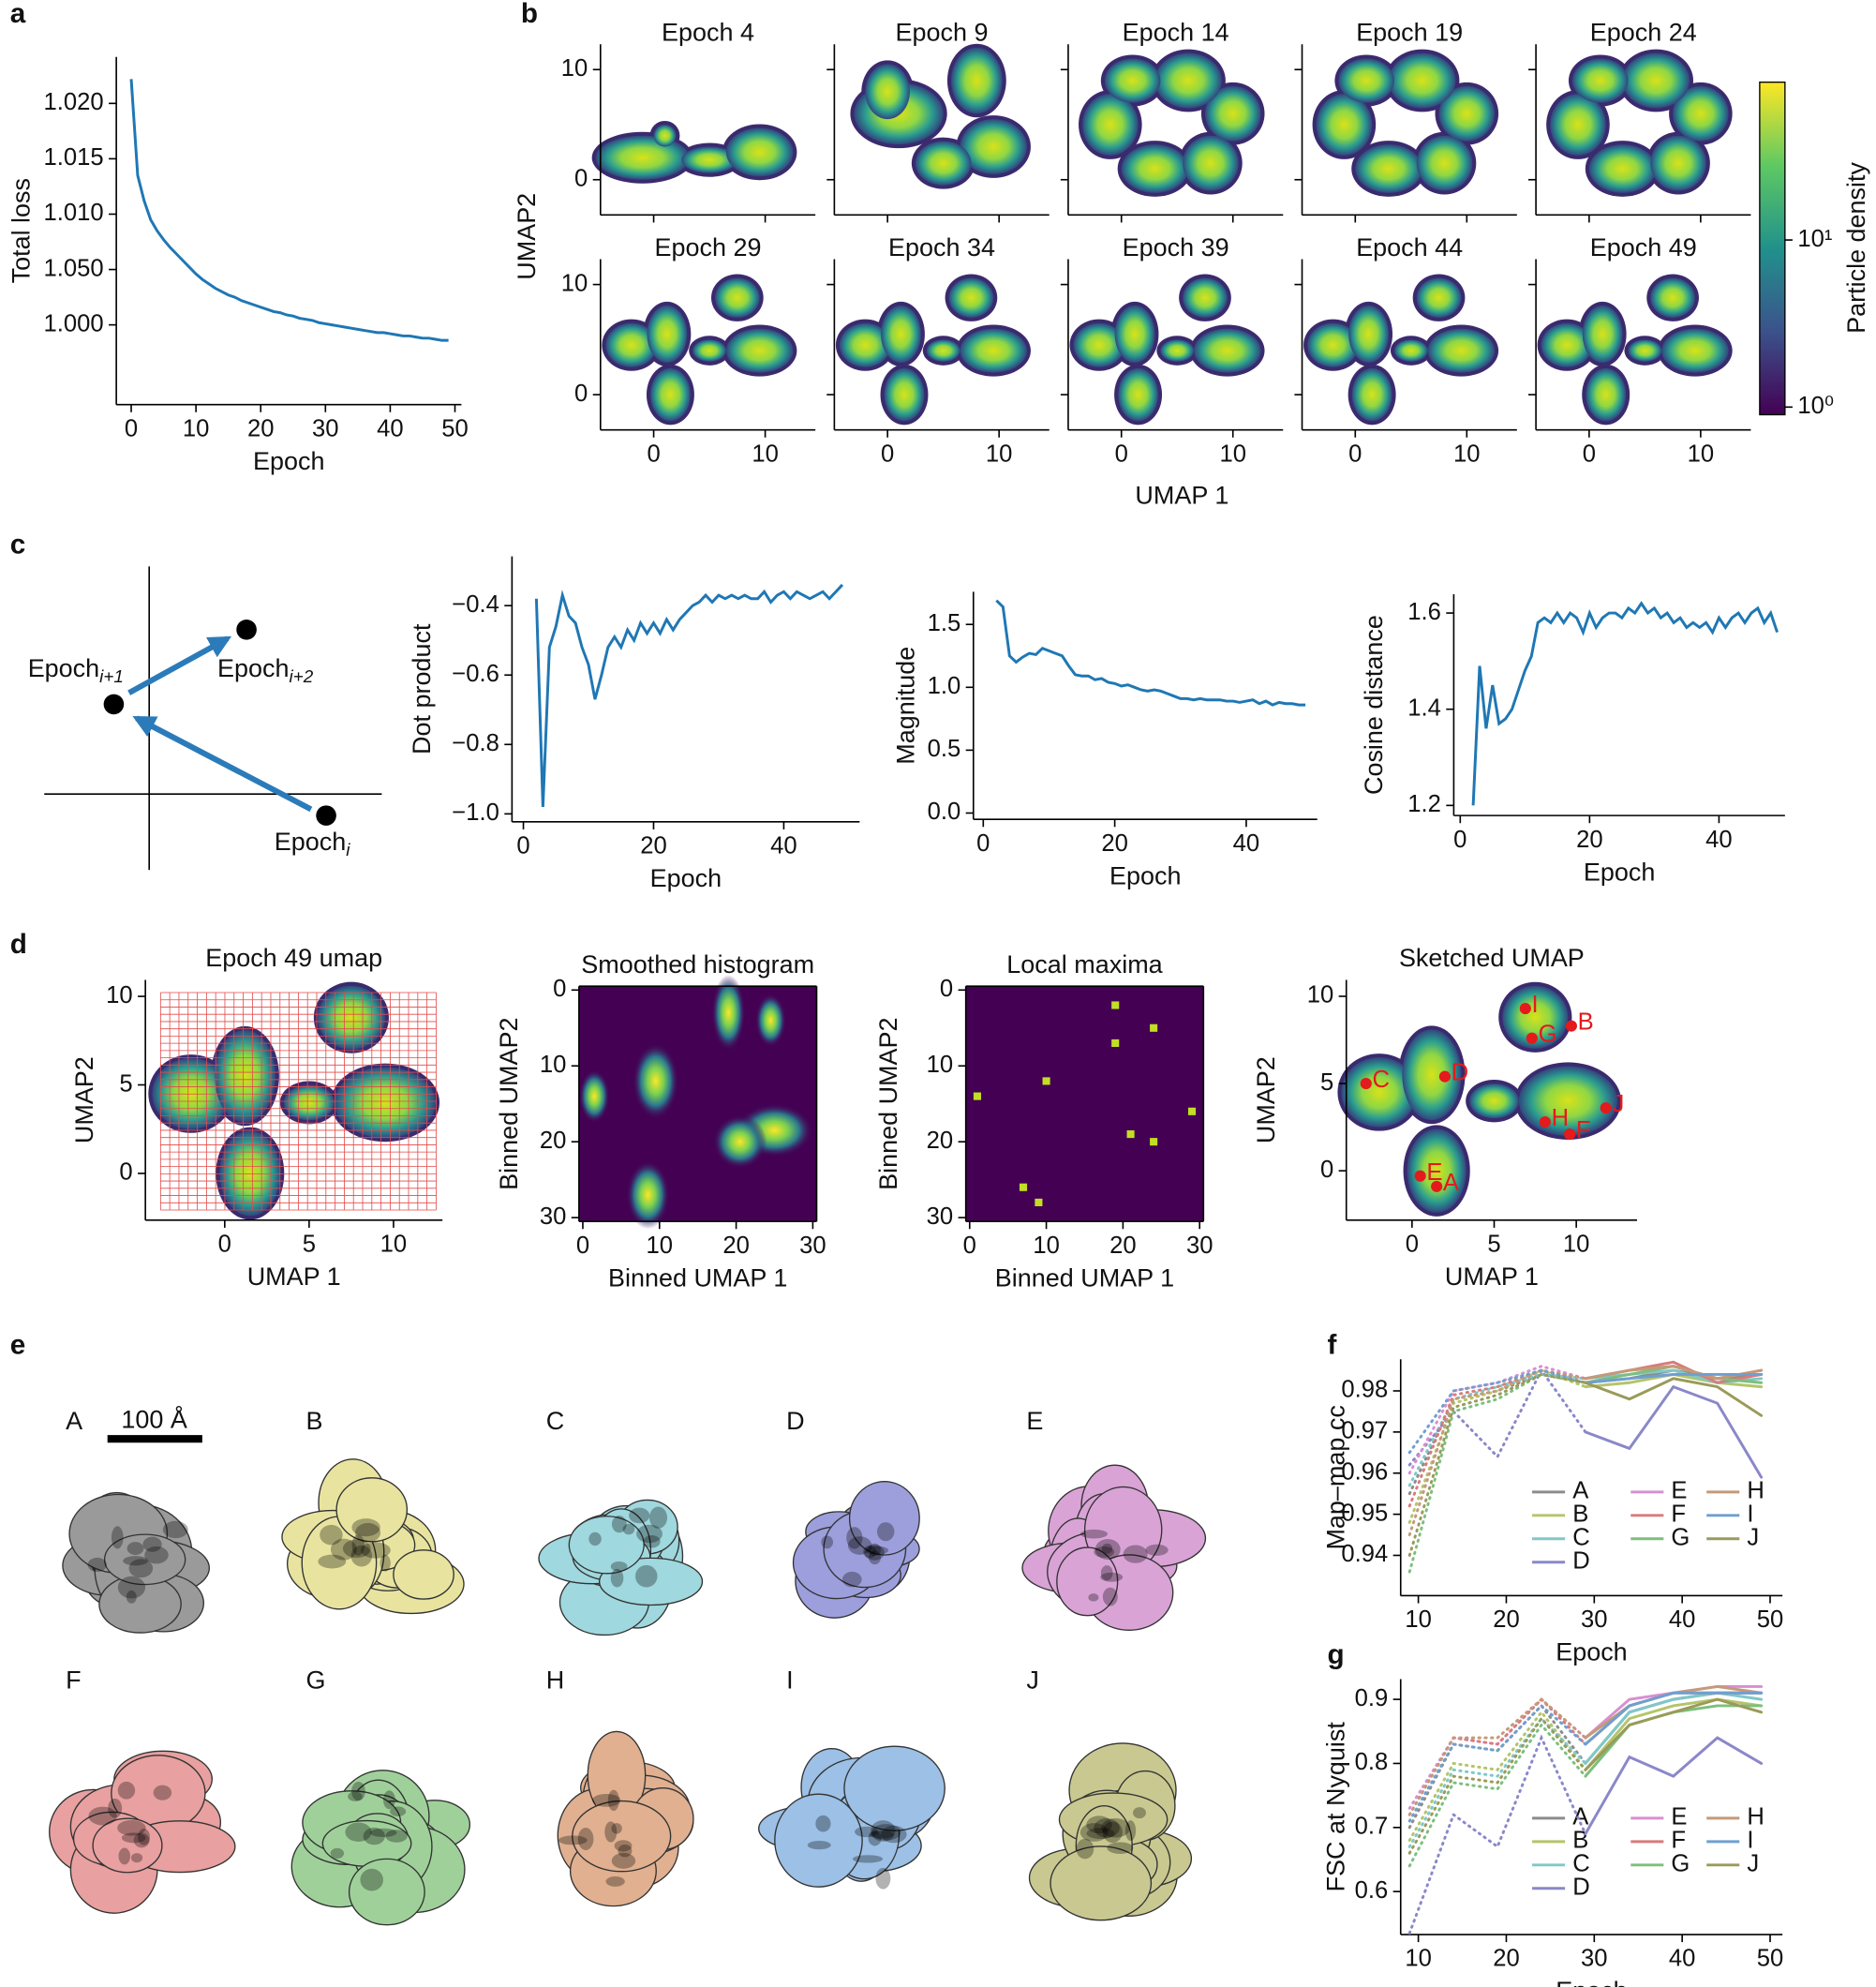  I want to click on y-tick-label: 1.010, so click(73, 213).